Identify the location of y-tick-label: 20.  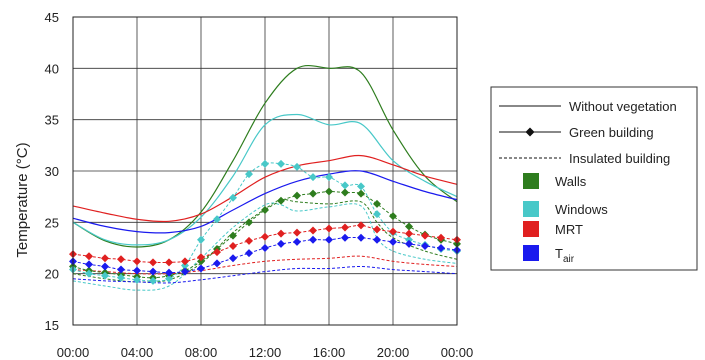
(52, 274).